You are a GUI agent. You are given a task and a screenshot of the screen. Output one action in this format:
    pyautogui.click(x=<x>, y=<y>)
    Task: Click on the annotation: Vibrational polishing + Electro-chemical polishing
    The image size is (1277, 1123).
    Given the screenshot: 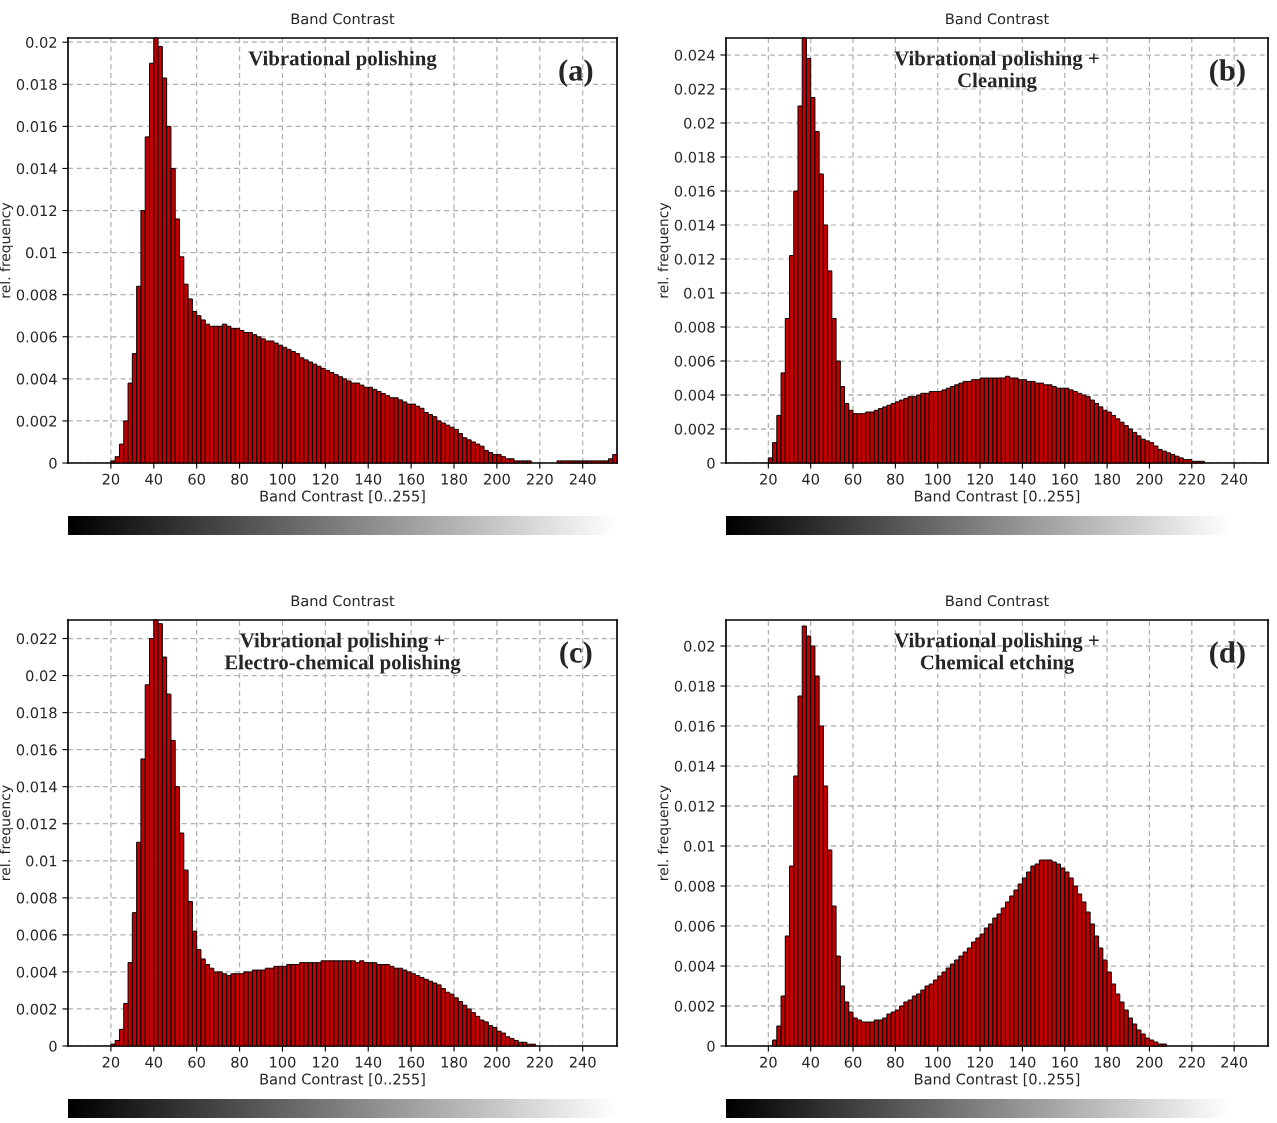 What is the action you would take?
    pyautogui.click(x=342, y=653)
    